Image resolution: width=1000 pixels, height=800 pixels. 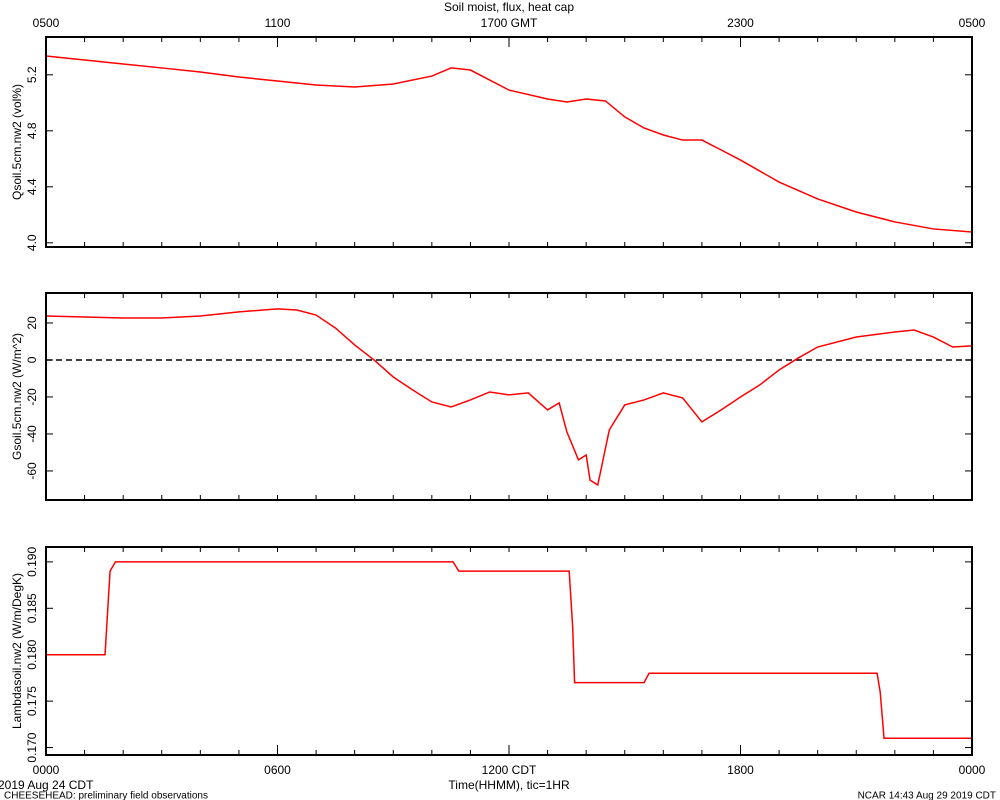 What do you see at coordinates (927, 795) in the screenshot?
I see `stamp-note: NCAR 14:43 Aug 29 2019 CDT` at bounding box center [927, 795].